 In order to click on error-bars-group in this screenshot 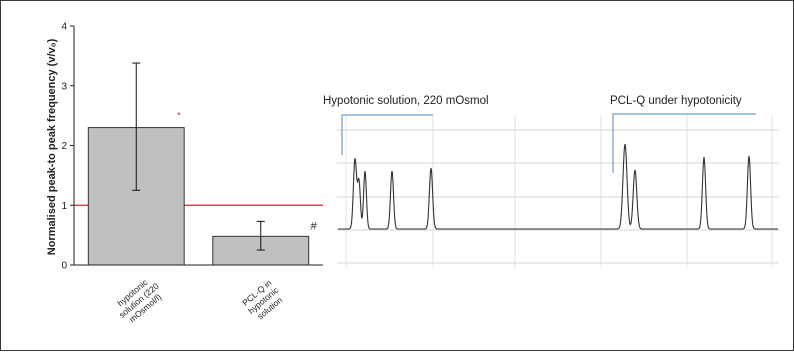, I will do `click(198, 156)`.